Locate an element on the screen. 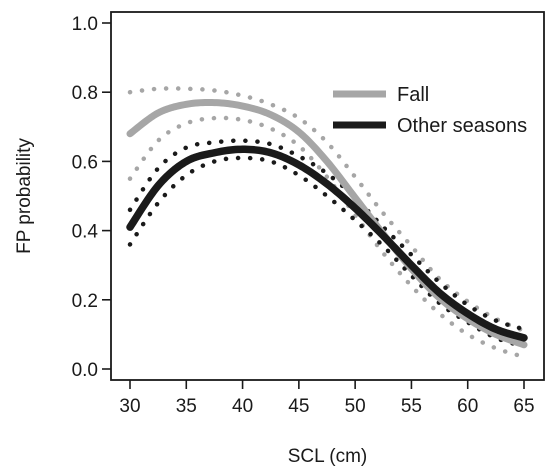 The width and height of the screenshot is (550, 468). x-tick-label: 45 is located at coordinates (298, 406).